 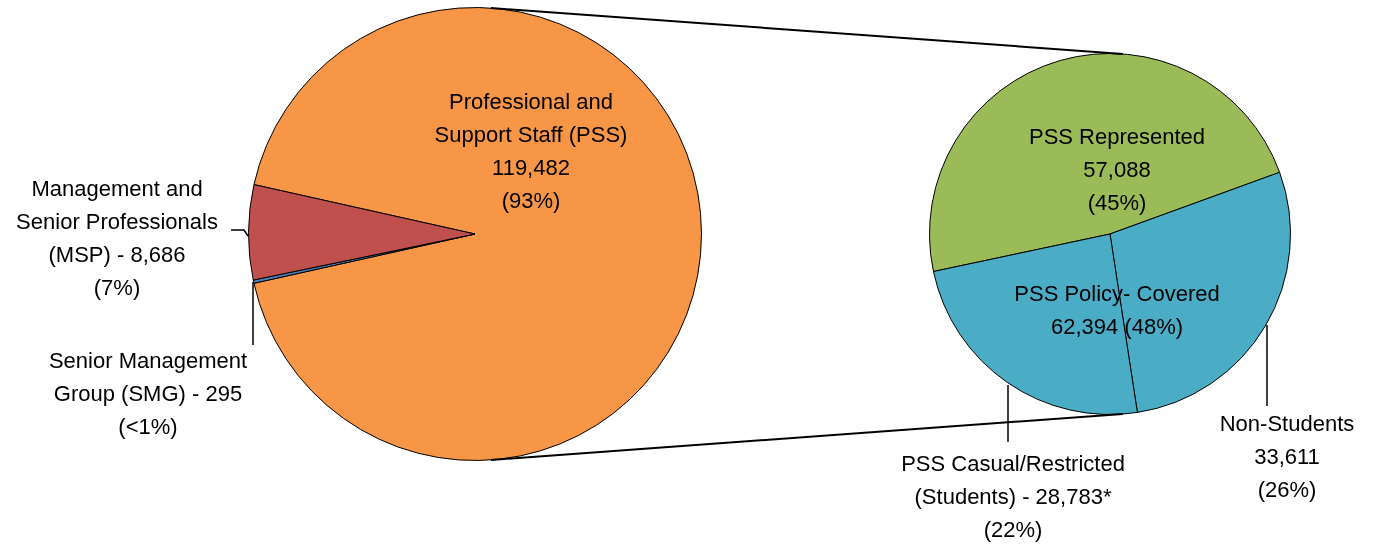 I want to click on slice-label: Management and Senior Professionals (MSP) - 8,686 (7%), so click(x=117, y=238).